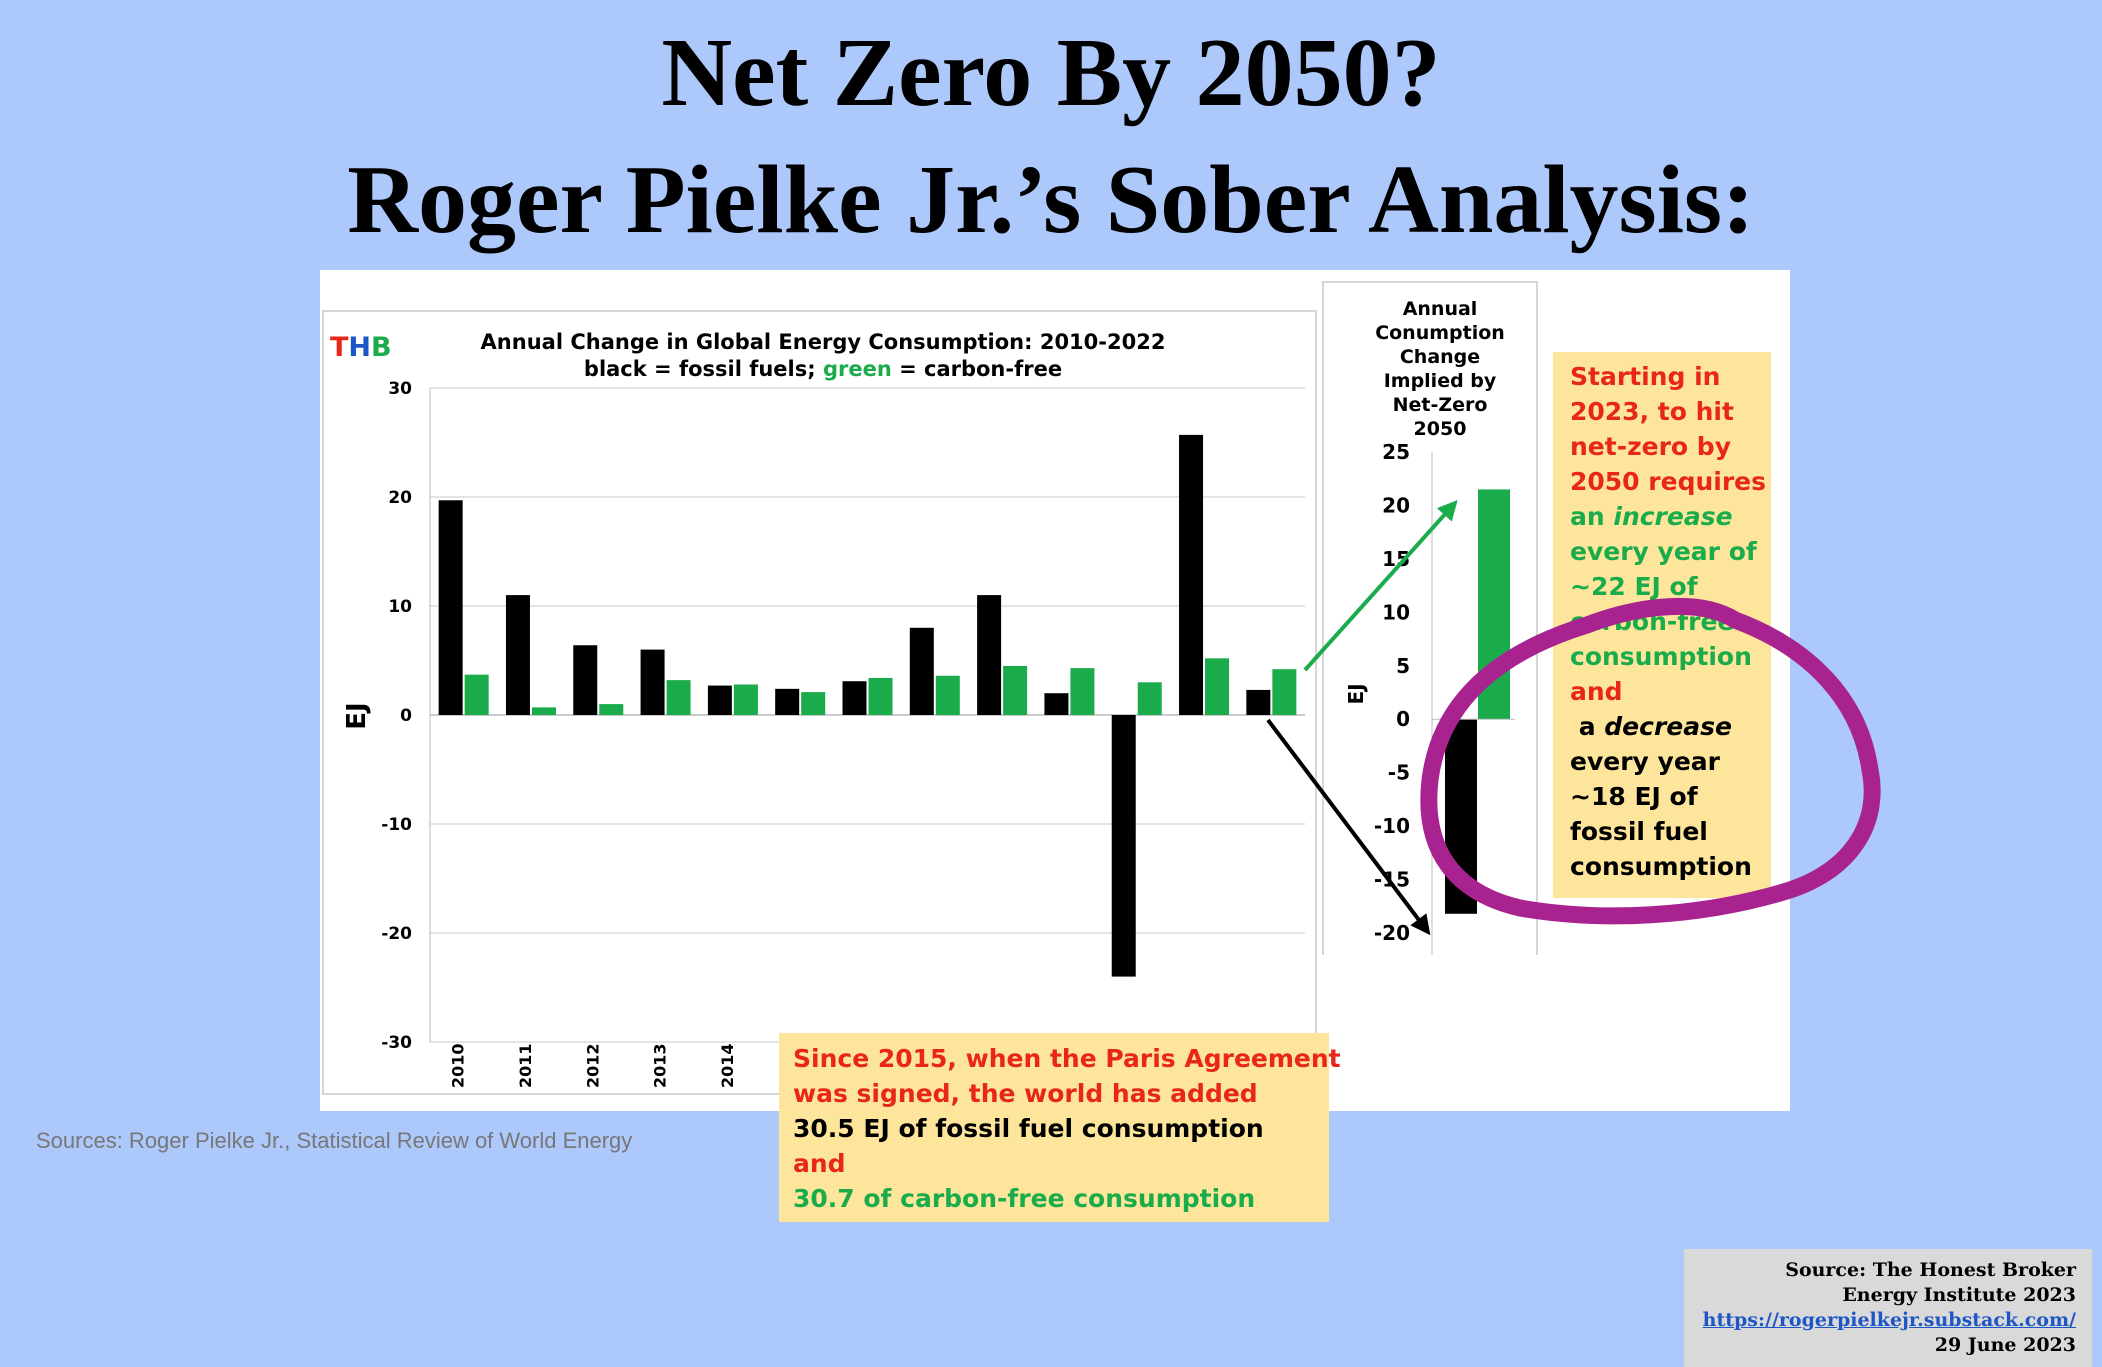 The height and width of the screenshot is (1367, 2102). What do you see at coordinates (1668, 481) in the screenshot?
I see `netzero-note-line-4: 2050 requires` at bounding box center [1668, 481].